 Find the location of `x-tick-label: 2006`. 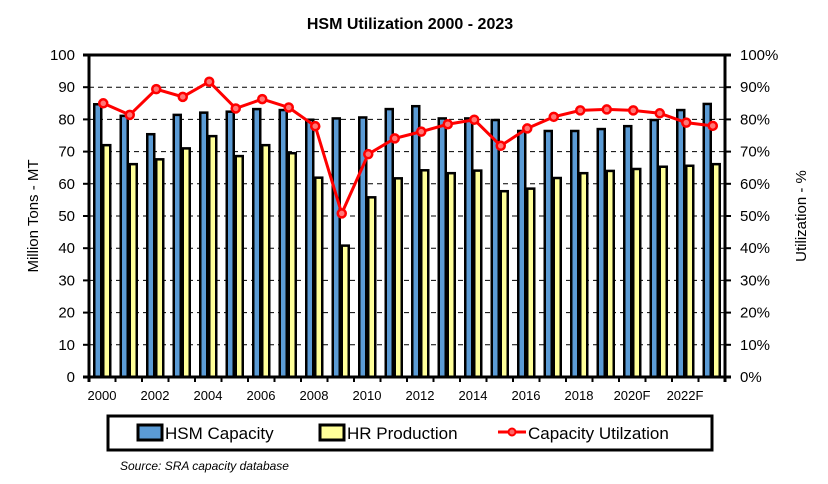

x-tick-label: 2006 is located at coordinates (261, 395).